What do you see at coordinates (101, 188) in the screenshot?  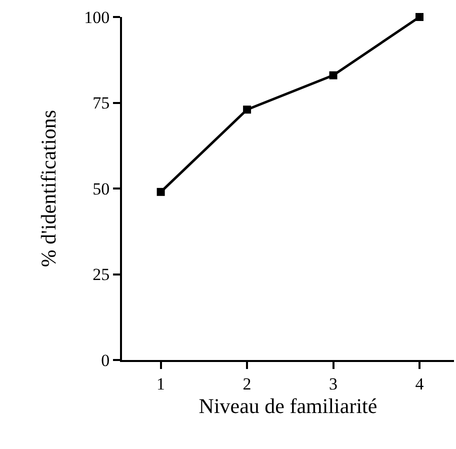 I see `y-tick-label: 50` at bounding box center [101, 188].